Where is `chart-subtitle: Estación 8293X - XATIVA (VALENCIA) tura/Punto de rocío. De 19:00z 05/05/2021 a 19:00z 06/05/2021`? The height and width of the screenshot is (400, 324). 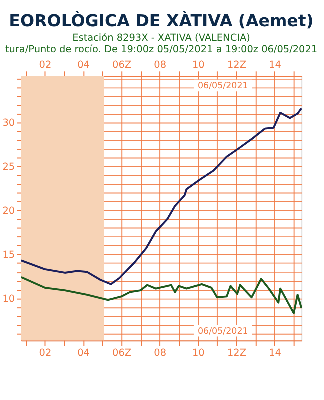 chart-subtitle: Estación 8293X - XATIVA (VALENCIA) tura/Punto de rocío. De 19:00z 05/05/2021 a 19:00z 06/05/2021 is located at coordinates (161, 44).